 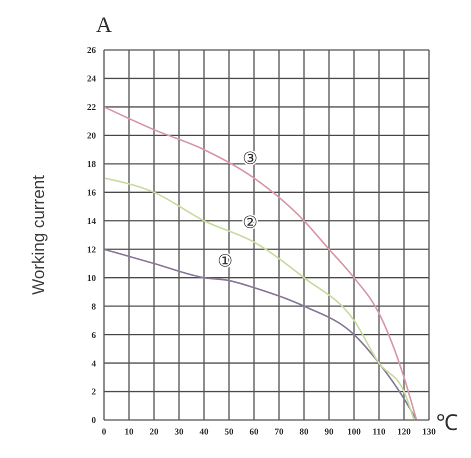 I want to click on y-tick-label: 26, so click(x=91, y=50).